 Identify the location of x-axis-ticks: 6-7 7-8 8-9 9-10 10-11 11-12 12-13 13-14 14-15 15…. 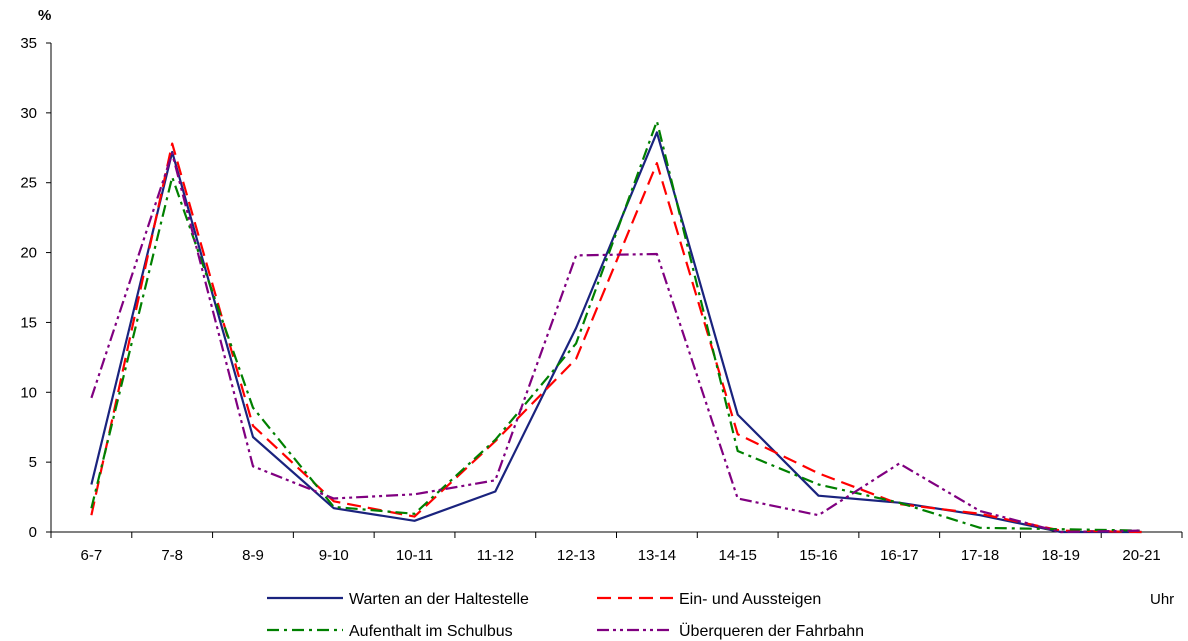
(616, 548).